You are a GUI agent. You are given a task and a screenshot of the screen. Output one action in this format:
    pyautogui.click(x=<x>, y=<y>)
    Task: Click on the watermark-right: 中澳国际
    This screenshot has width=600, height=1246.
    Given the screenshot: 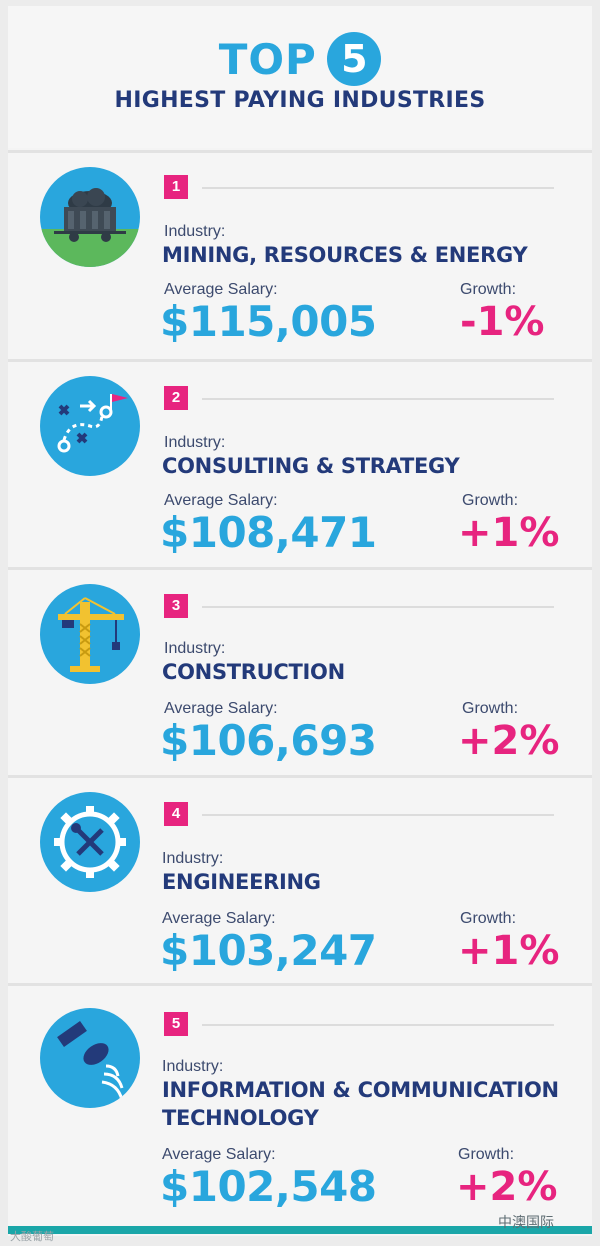 What is the action you would take?
    pyautogui.click(x=526, y=1222)
    